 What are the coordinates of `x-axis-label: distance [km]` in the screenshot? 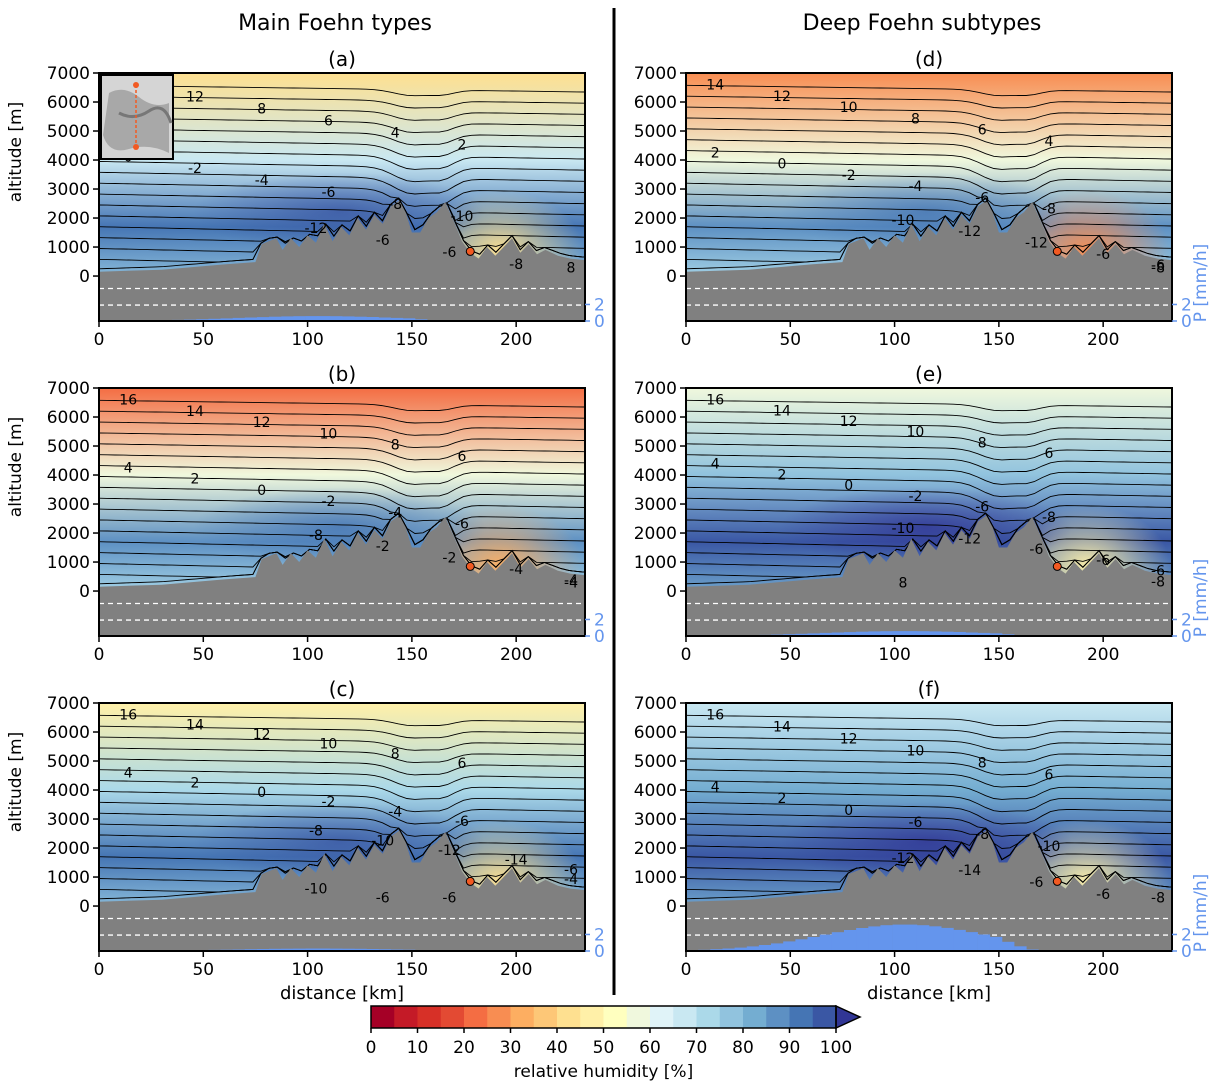 It's located at (929, 993).